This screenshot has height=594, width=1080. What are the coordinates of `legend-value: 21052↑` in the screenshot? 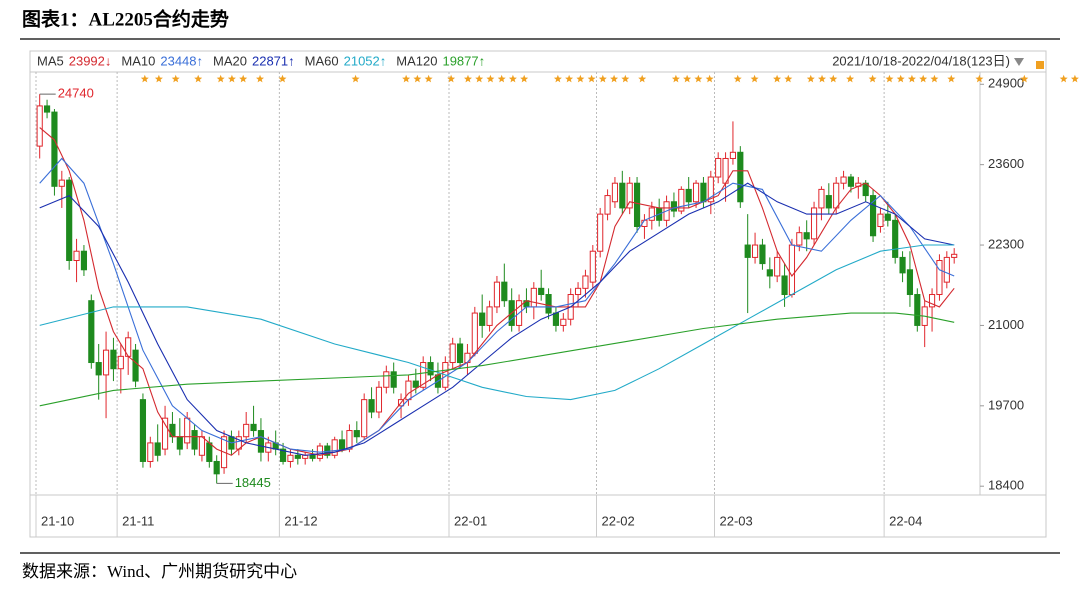 It's located at (365, 60).